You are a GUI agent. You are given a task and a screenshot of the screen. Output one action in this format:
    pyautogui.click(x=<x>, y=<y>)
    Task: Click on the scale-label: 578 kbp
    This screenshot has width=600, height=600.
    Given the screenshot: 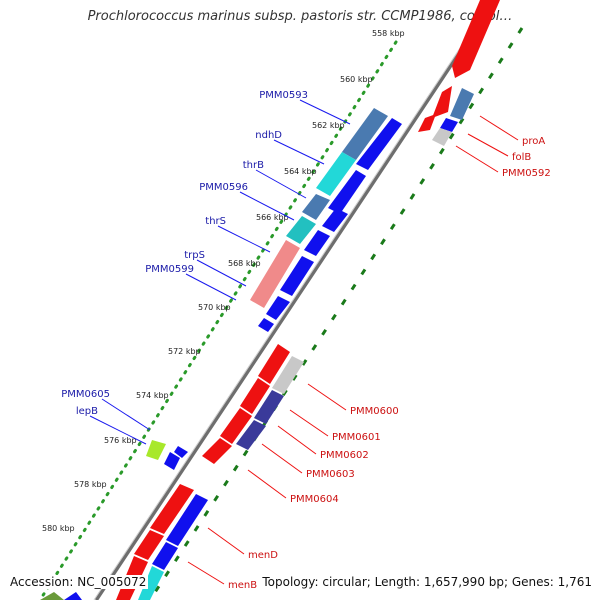 What is the action you would take?
    pyautogui.click(x=90, y=484)
    